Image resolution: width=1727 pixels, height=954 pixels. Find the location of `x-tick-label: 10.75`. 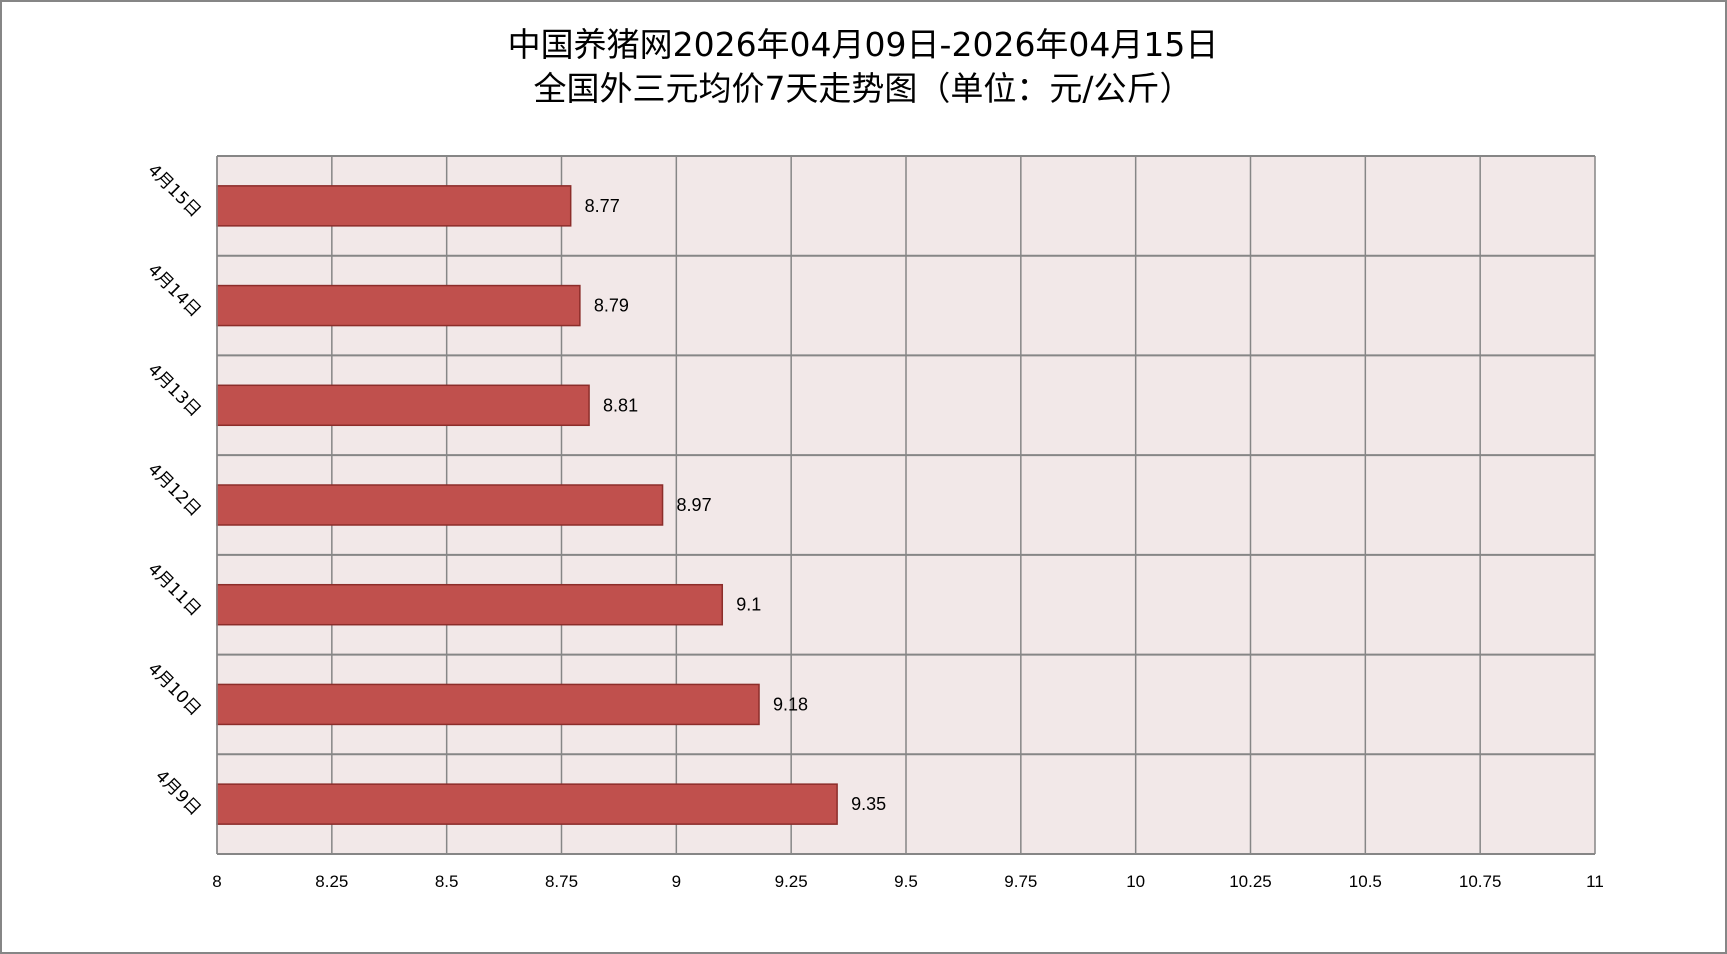

x-tick-label: 10.75 is located at coordinates (1480, 881).